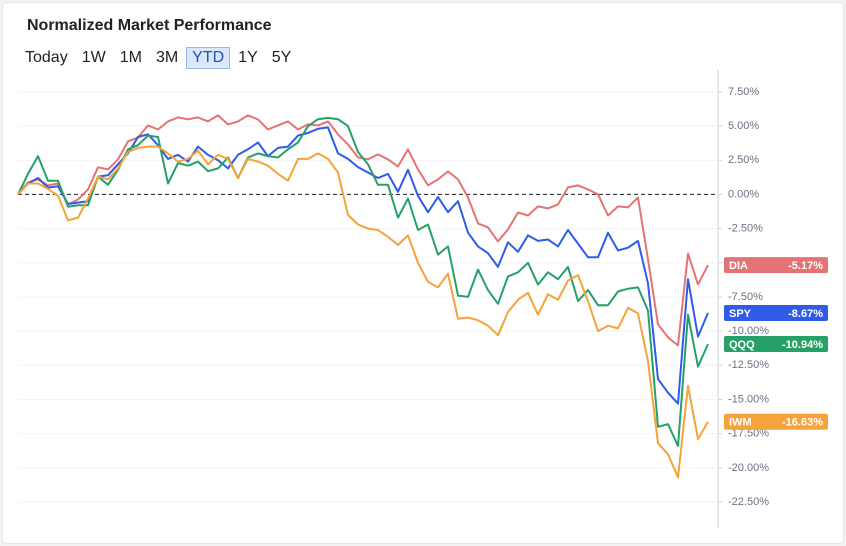  I want to click on y-tick-label: 0.00%, so click(743, 194).